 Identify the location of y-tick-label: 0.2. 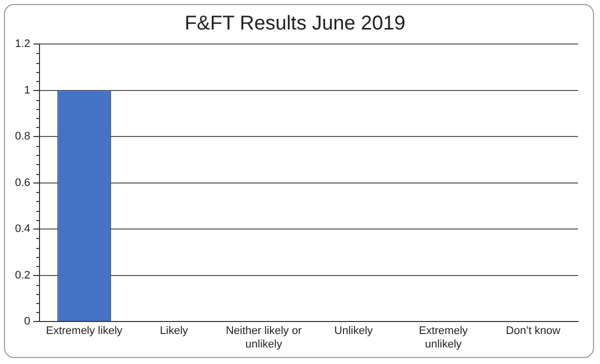
(22, 275).